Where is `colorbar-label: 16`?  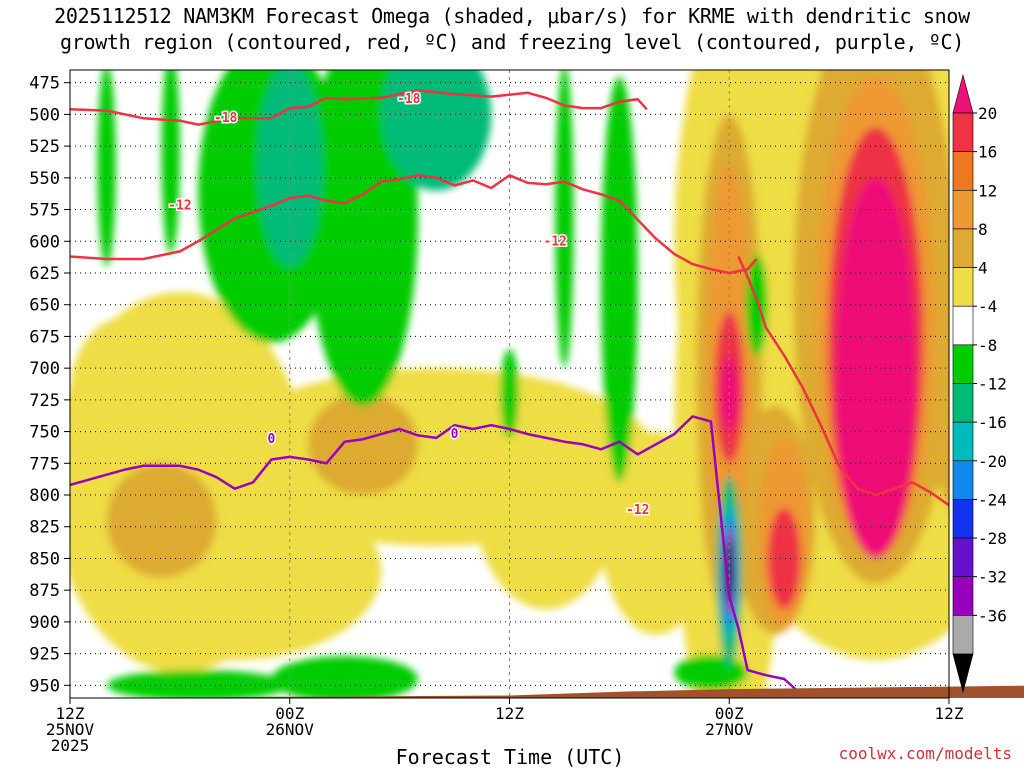
colorbar-label: 16 is located at coordinates (987, 152).